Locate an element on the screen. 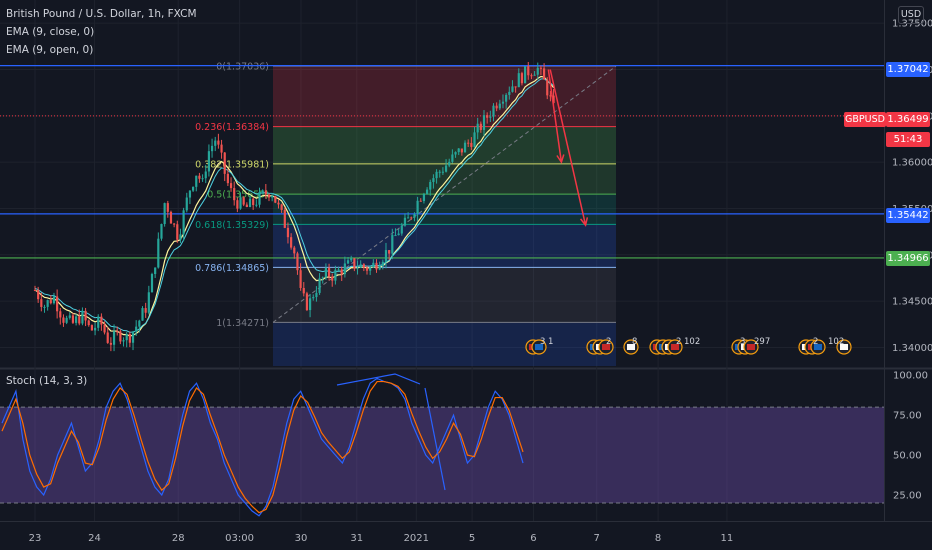 The width and height of the screenshot is (932, 550). ema-close-legend: EMA (9, close, 0) is located at coordinates (50, 32).